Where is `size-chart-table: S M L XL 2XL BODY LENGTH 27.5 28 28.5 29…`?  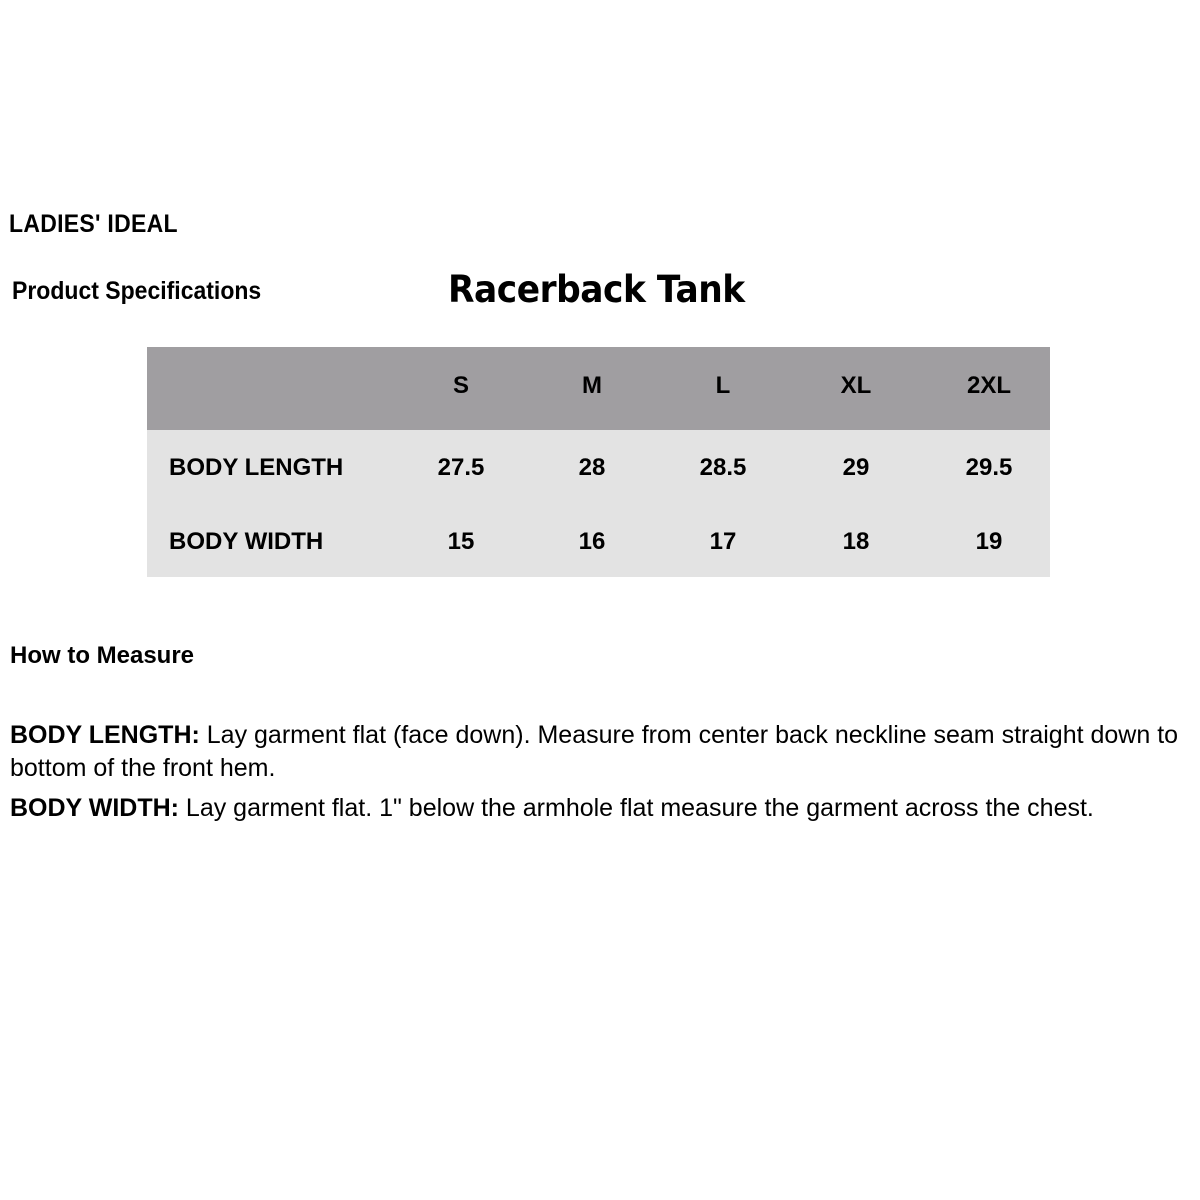
size-chart-table: S M L XL 2XL BODY LENGTH 27.5 28 28.5 29… is located at coordinates (598, 462).